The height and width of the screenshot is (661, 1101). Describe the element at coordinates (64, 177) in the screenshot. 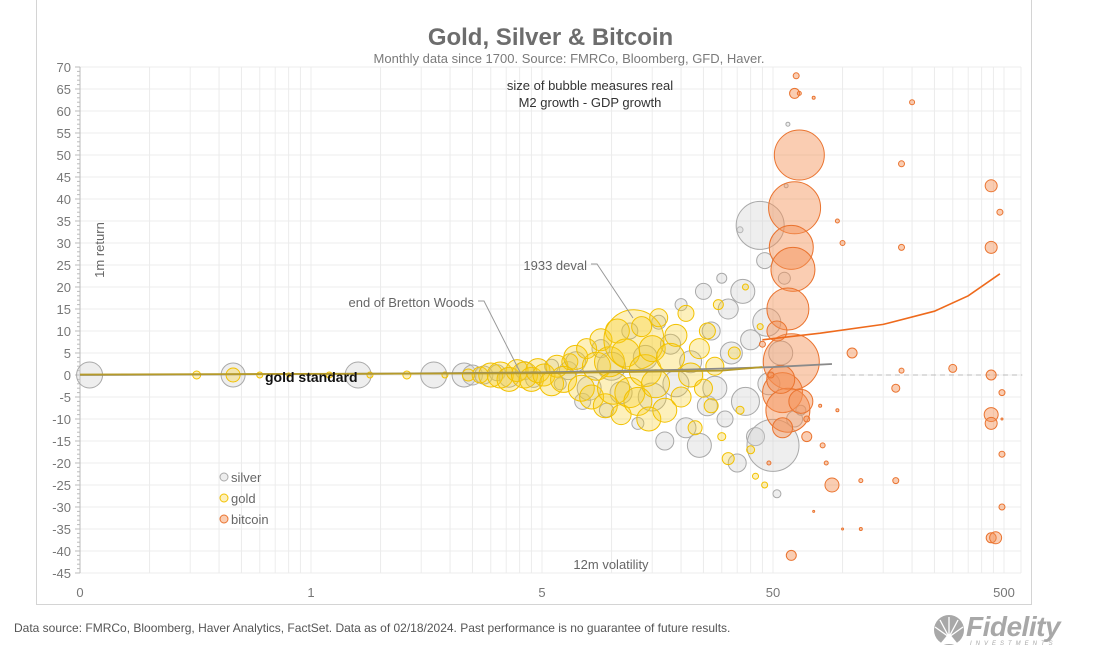

I see `y-tick-label: 45` at that location.